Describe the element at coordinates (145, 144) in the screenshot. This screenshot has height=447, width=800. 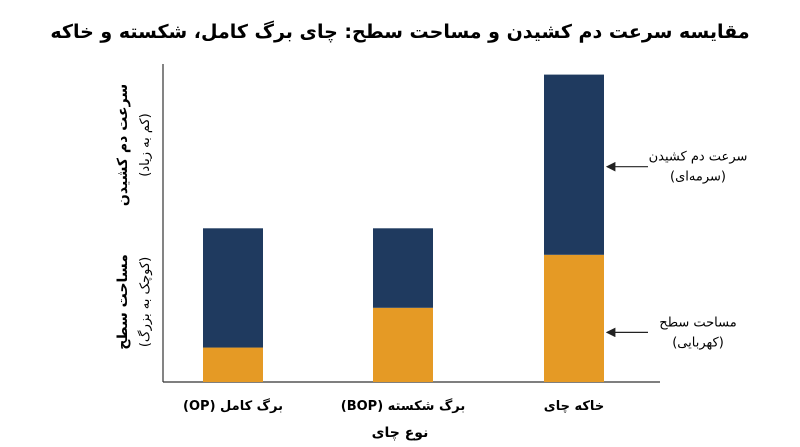
I see `y-axis-label-upper-sub: (کم به زیاد)` at that location.